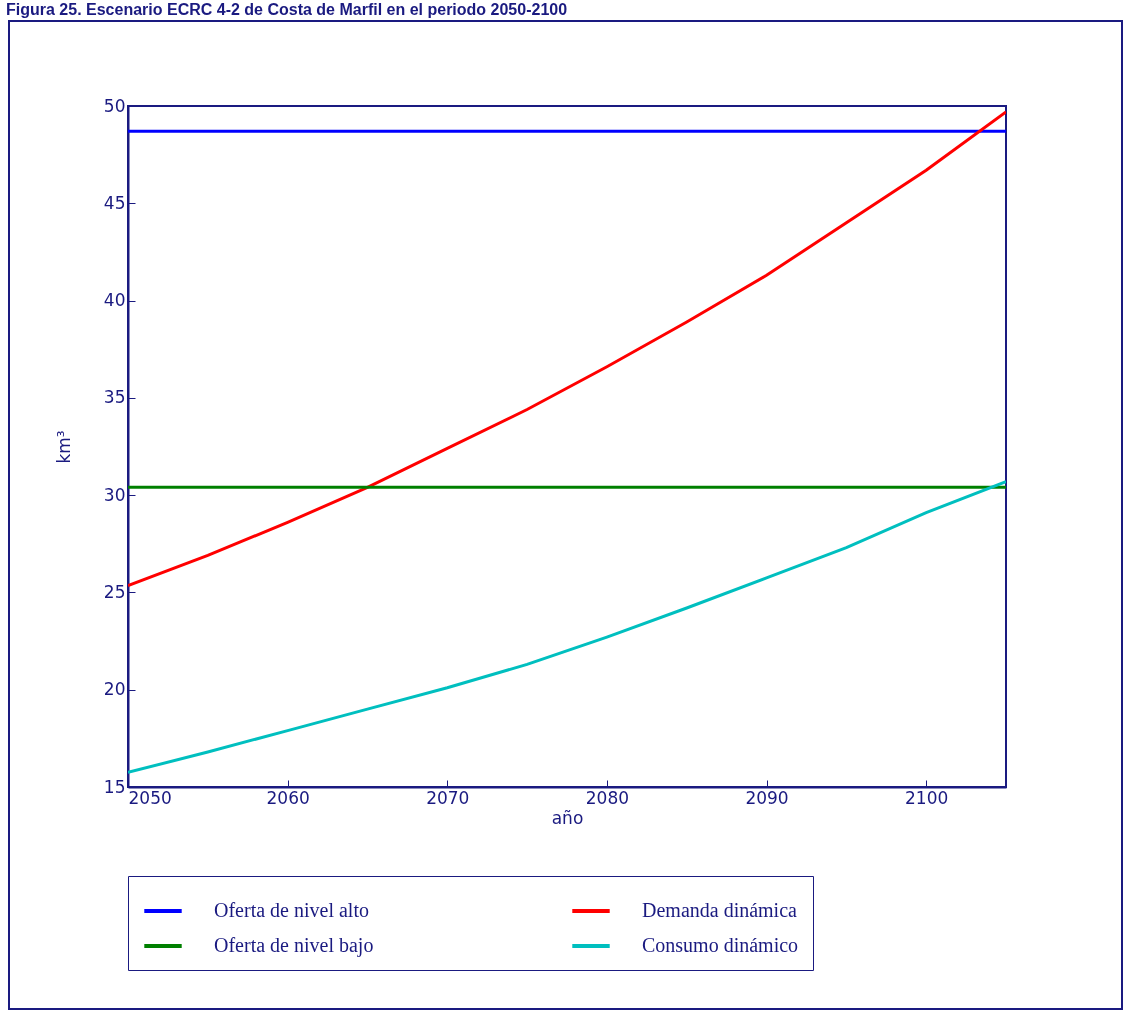 Image resolution: width=1125 pixels, height=1012 pixels. I want to click on legend-label: Oferta de nivel bajo, so click(294, 945).